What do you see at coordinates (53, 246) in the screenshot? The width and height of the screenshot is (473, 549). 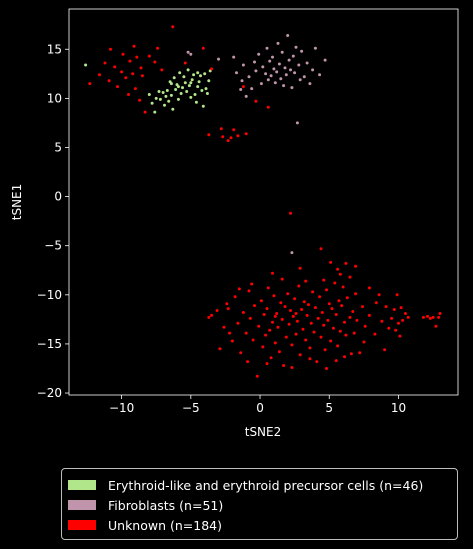 I see `y-tick-label: −5` at bounding box center [53, 246].